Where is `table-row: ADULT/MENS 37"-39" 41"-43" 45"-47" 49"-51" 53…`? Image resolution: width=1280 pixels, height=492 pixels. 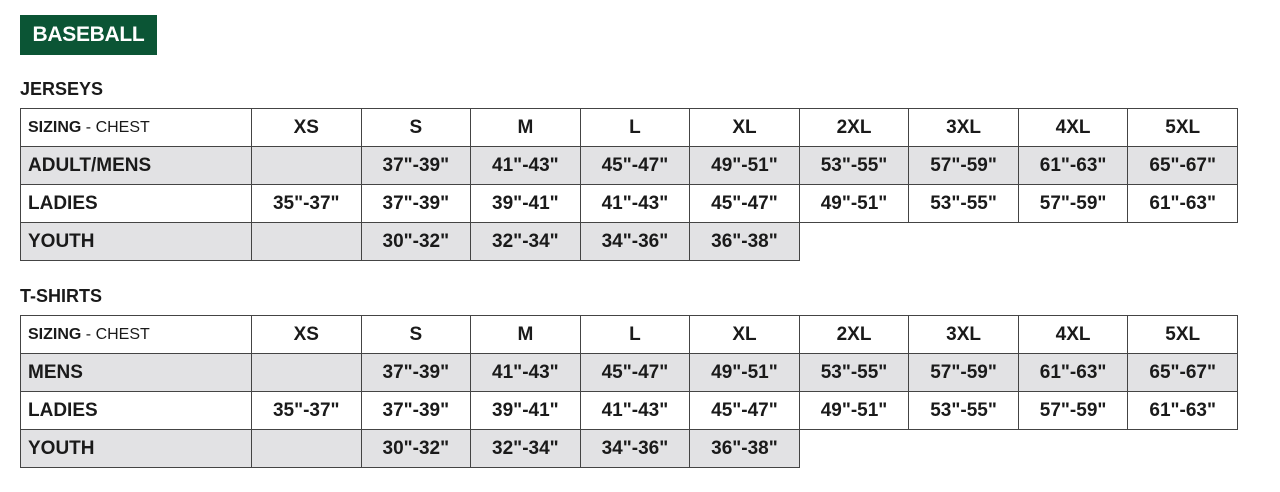
table-row: ADULT/MENS 37"-39" 41"-43" 45"-47" 49"-51" 53… is located at coordinates (629, 165).